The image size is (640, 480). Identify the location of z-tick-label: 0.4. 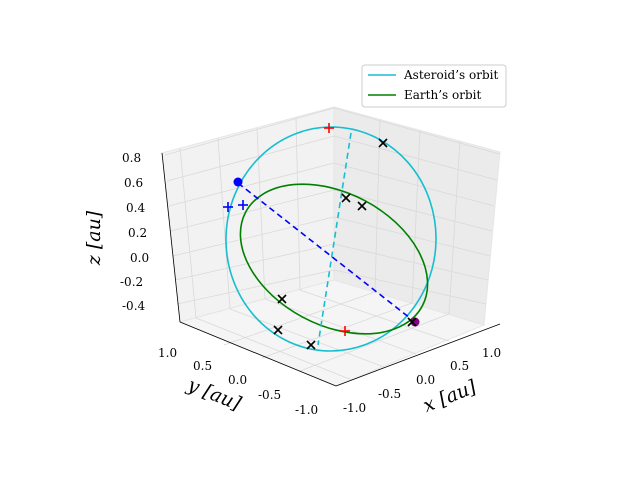
(135, 208).